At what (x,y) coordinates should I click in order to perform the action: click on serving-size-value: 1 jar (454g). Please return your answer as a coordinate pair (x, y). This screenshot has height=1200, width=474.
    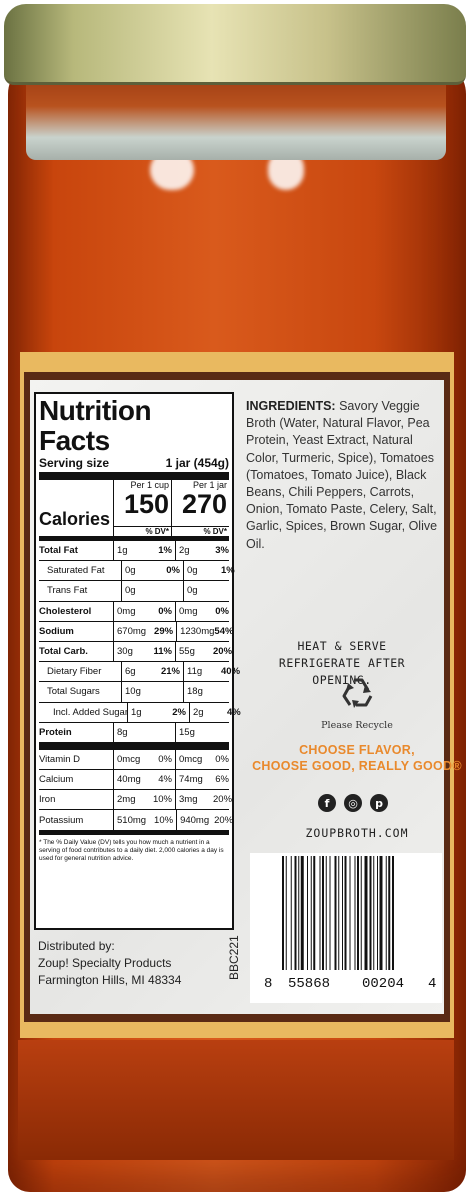
    Looking at the image, I should click on (197, 463).